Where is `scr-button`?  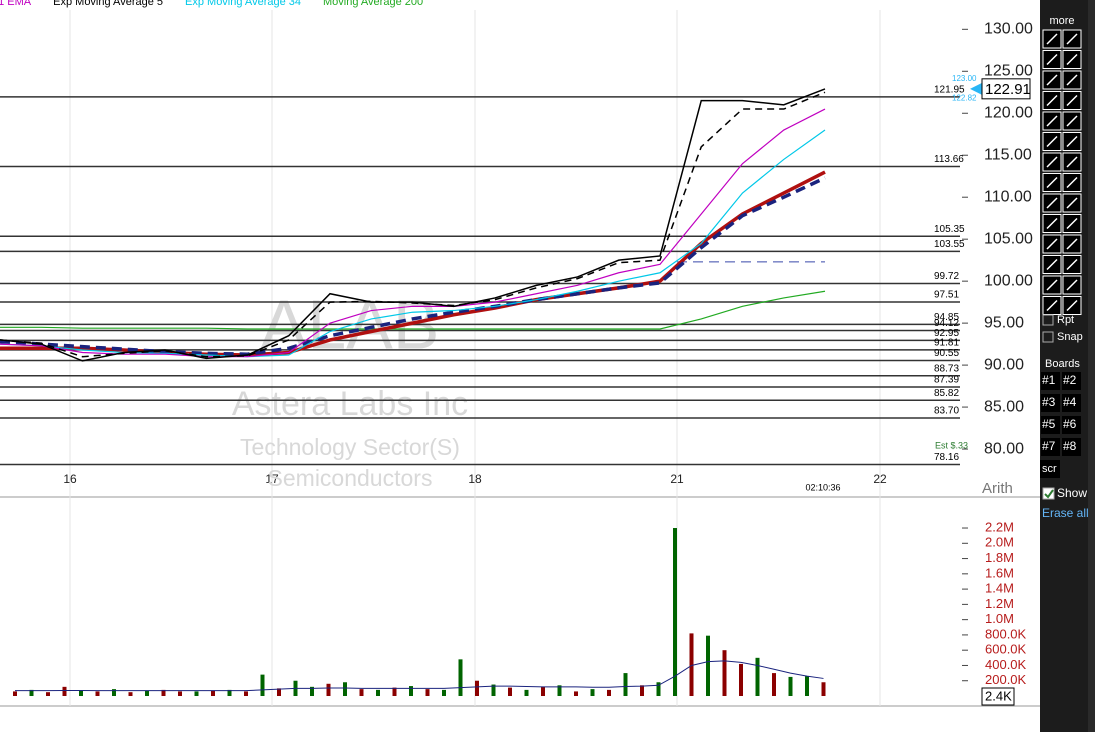
scr-button is located at coordinates (1050, 469).